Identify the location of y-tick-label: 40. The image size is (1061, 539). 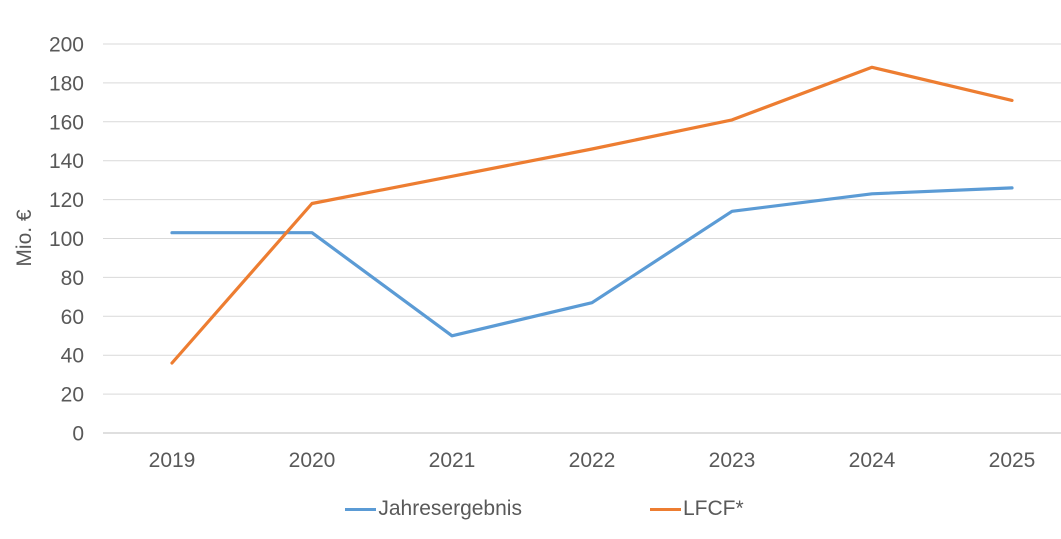
(72, 356).